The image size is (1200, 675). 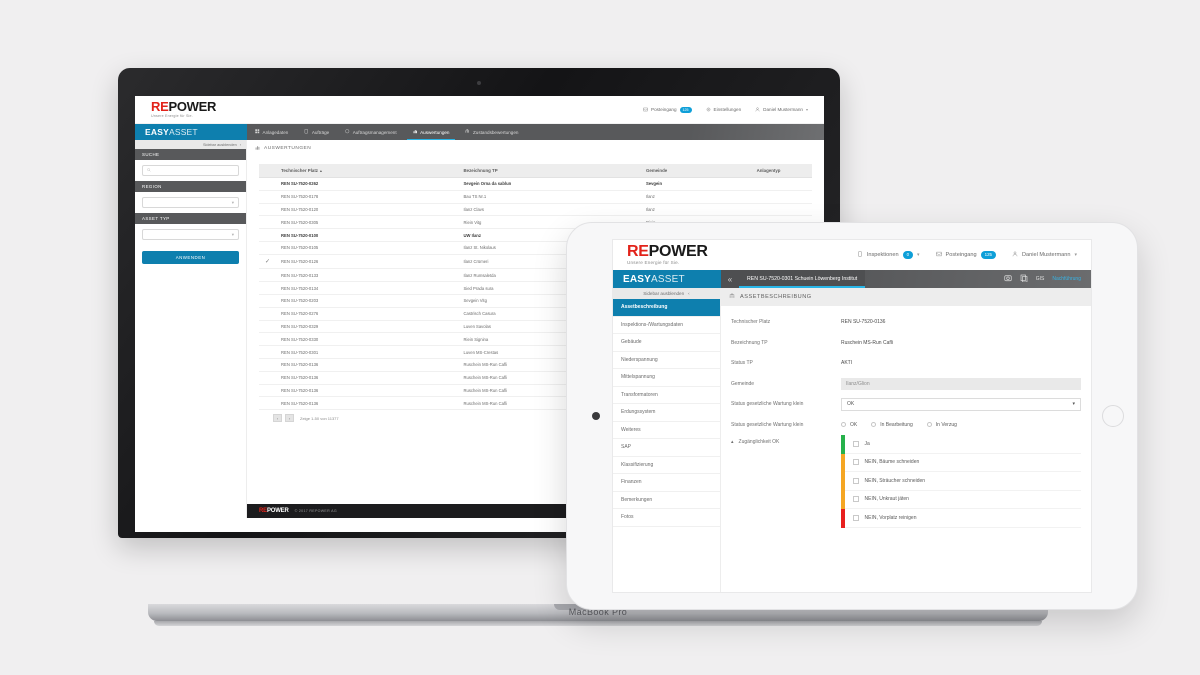 I want to click on nachfuehrung-link: Nachführung, so click(x=1066, y=279).